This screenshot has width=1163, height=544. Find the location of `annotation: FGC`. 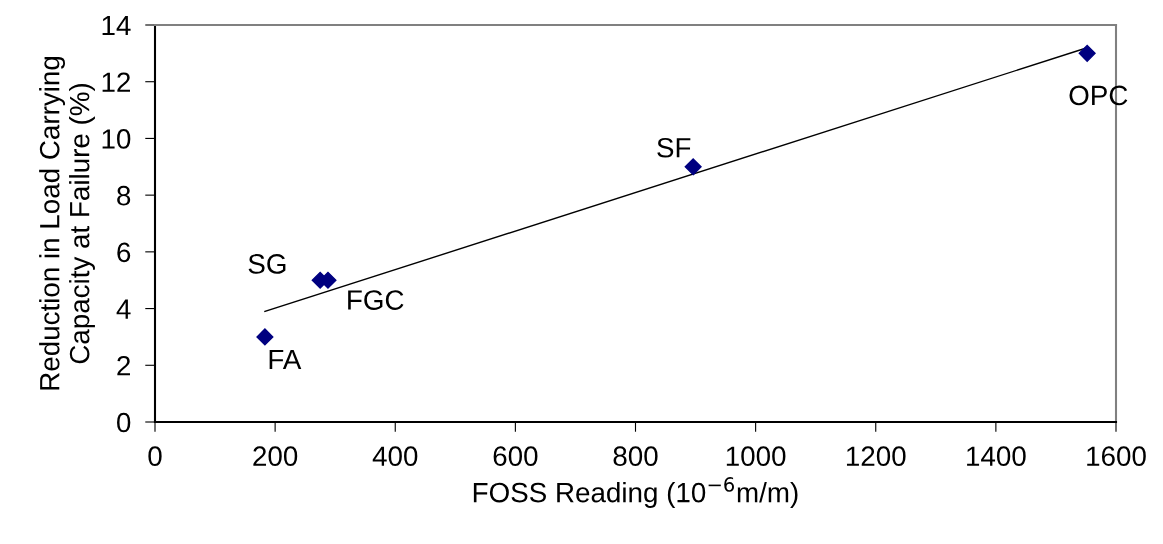

annotation: FGC is located at coordinates (376, 300).